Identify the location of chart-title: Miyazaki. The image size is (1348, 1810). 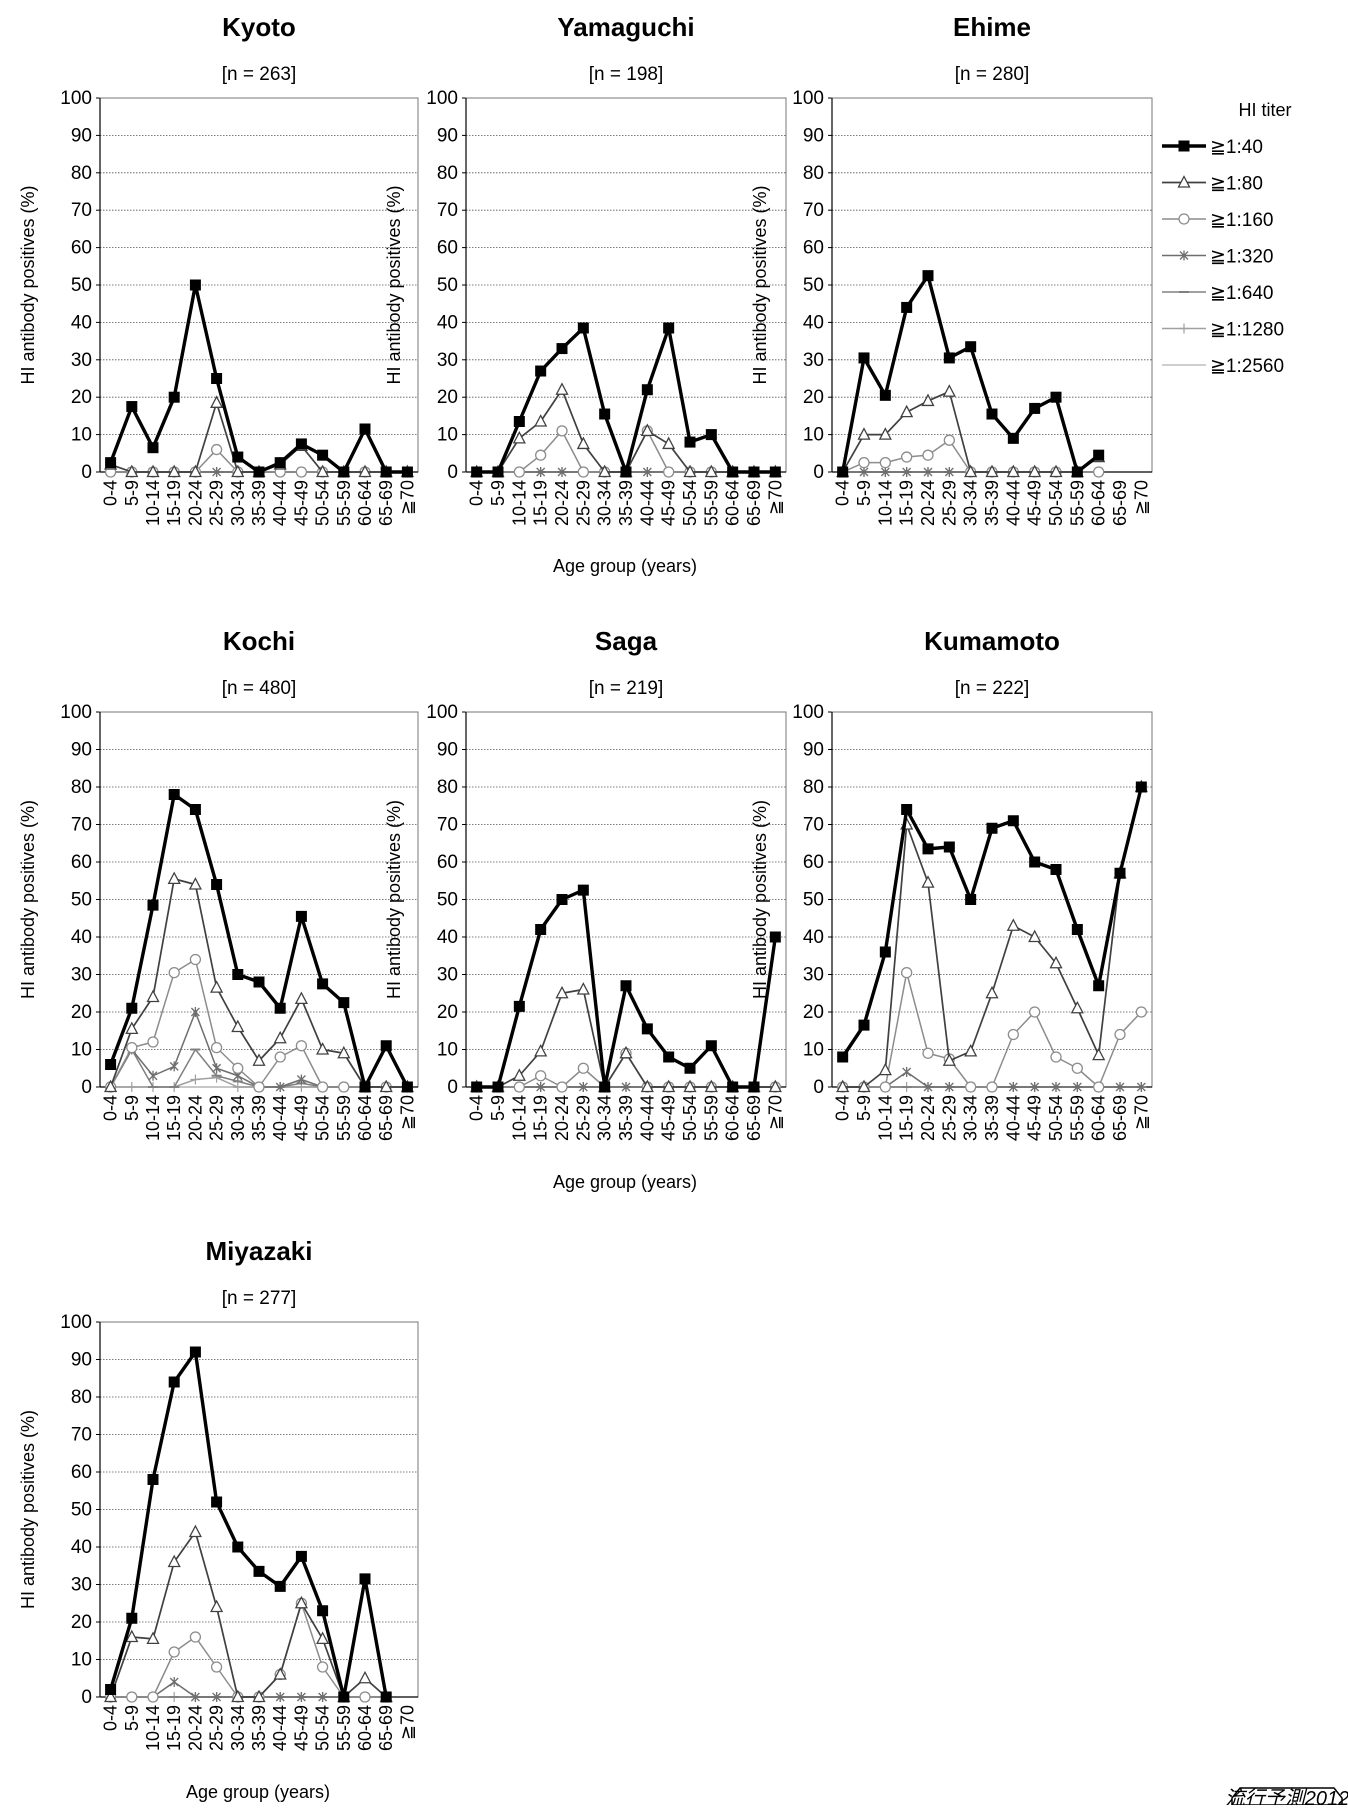
(259, 1251).